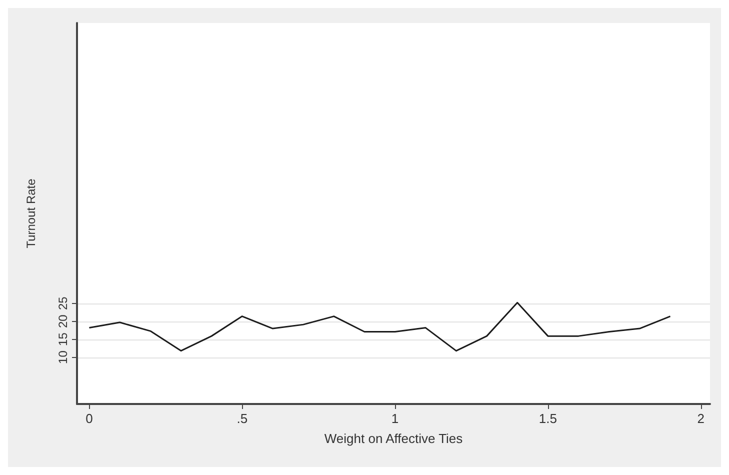 This screenshot has height=475, width=729. I want to click on x-tick-label: .5, so click(242, 418).